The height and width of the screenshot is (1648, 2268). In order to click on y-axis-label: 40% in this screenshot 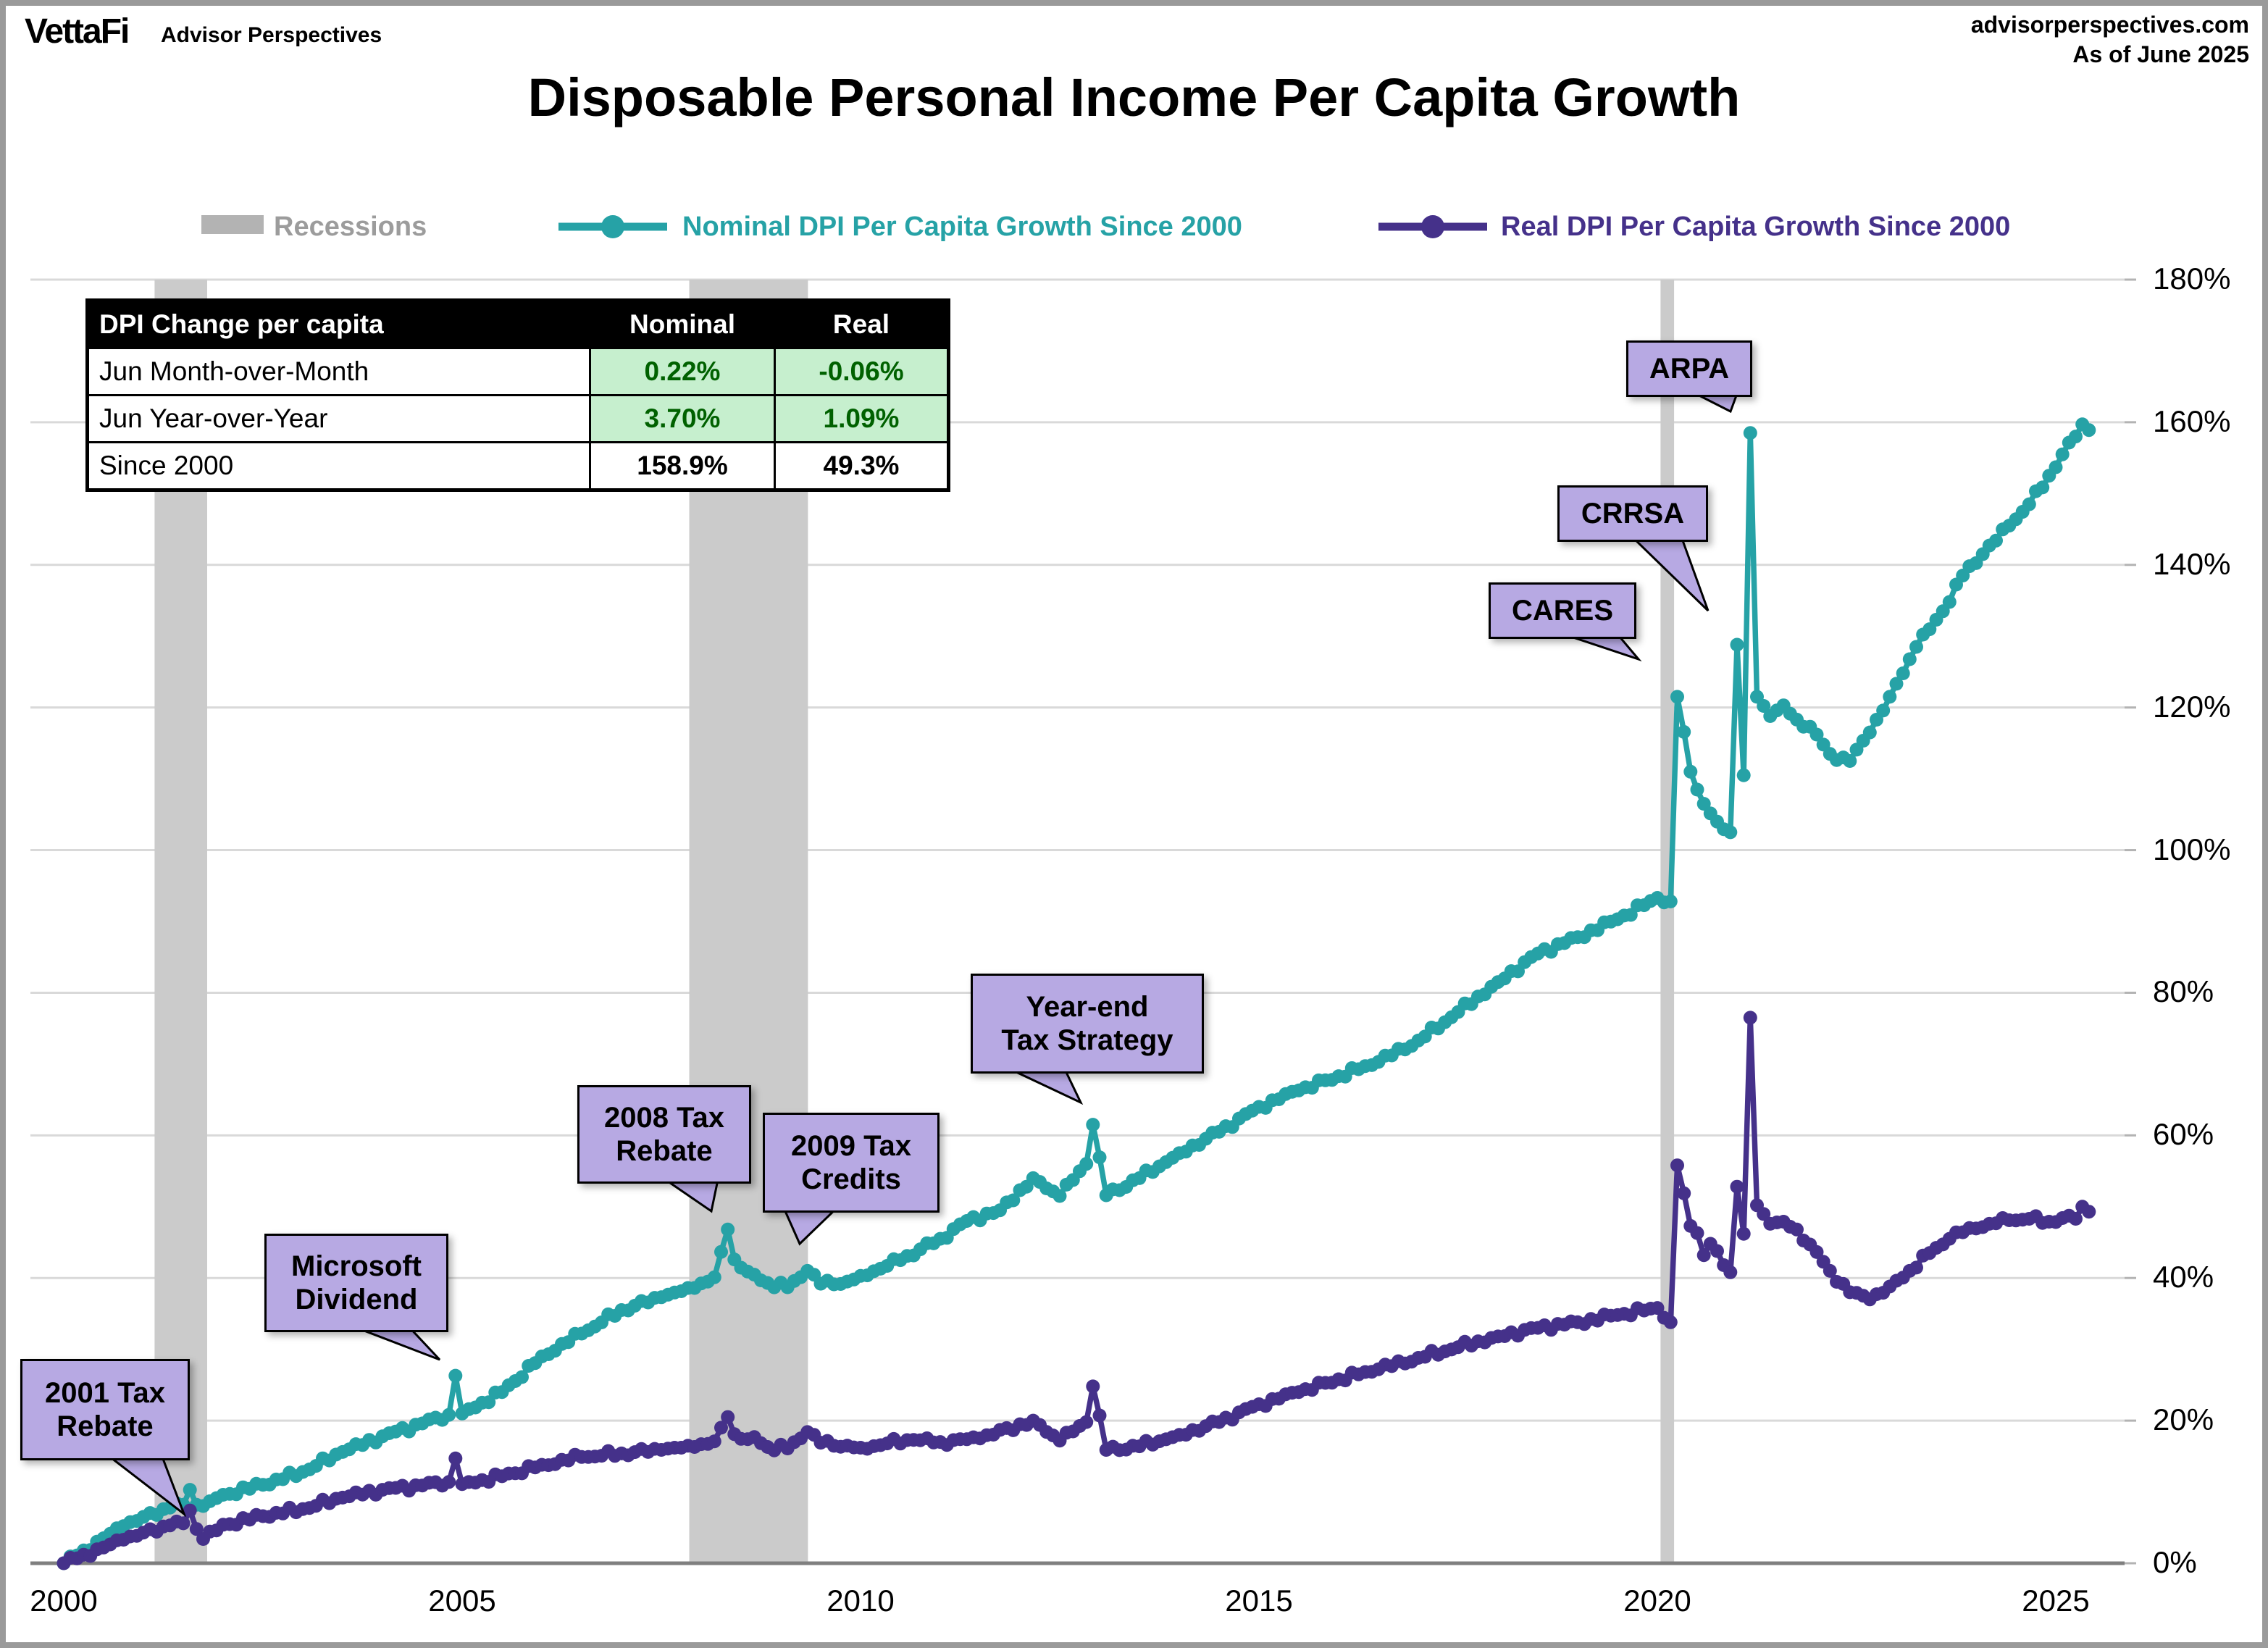, I will do `click(2184, 1277)`.